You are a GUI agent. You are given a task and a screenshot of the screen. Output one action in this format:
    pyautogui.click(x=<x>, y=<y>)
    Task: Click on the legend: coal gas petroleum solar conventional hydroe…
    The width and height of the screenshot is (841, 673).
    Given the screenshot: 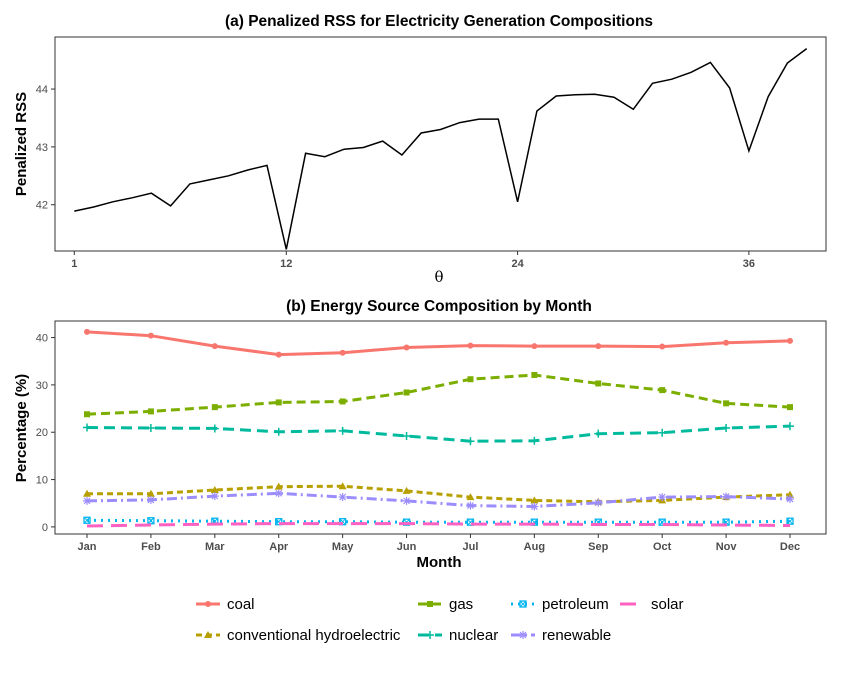 What is the action you would take?
    pyautogui.click(x=440, y=620)
    